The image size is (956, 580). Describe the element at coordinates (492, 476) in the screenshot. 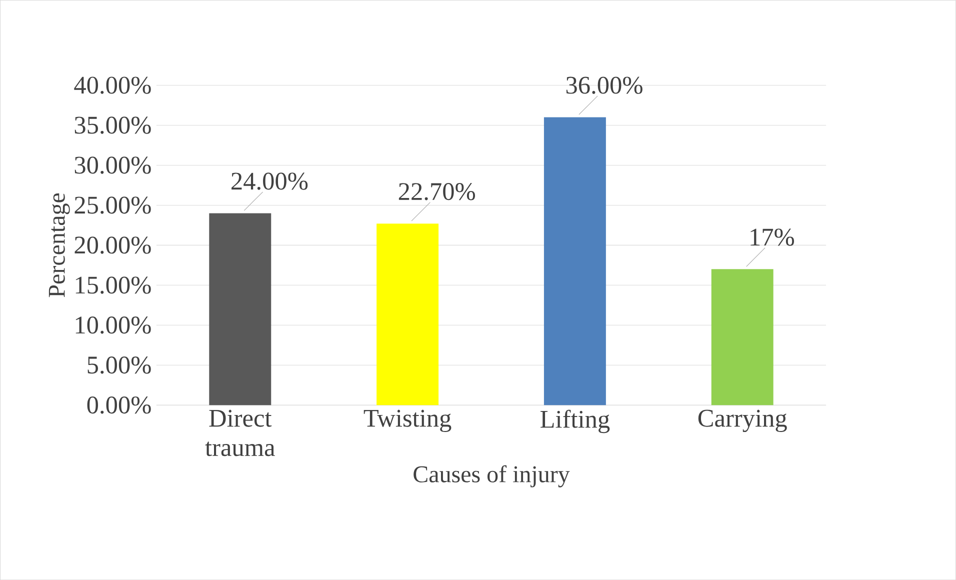

I see `x-axis-title: Causes of injury` at that location.